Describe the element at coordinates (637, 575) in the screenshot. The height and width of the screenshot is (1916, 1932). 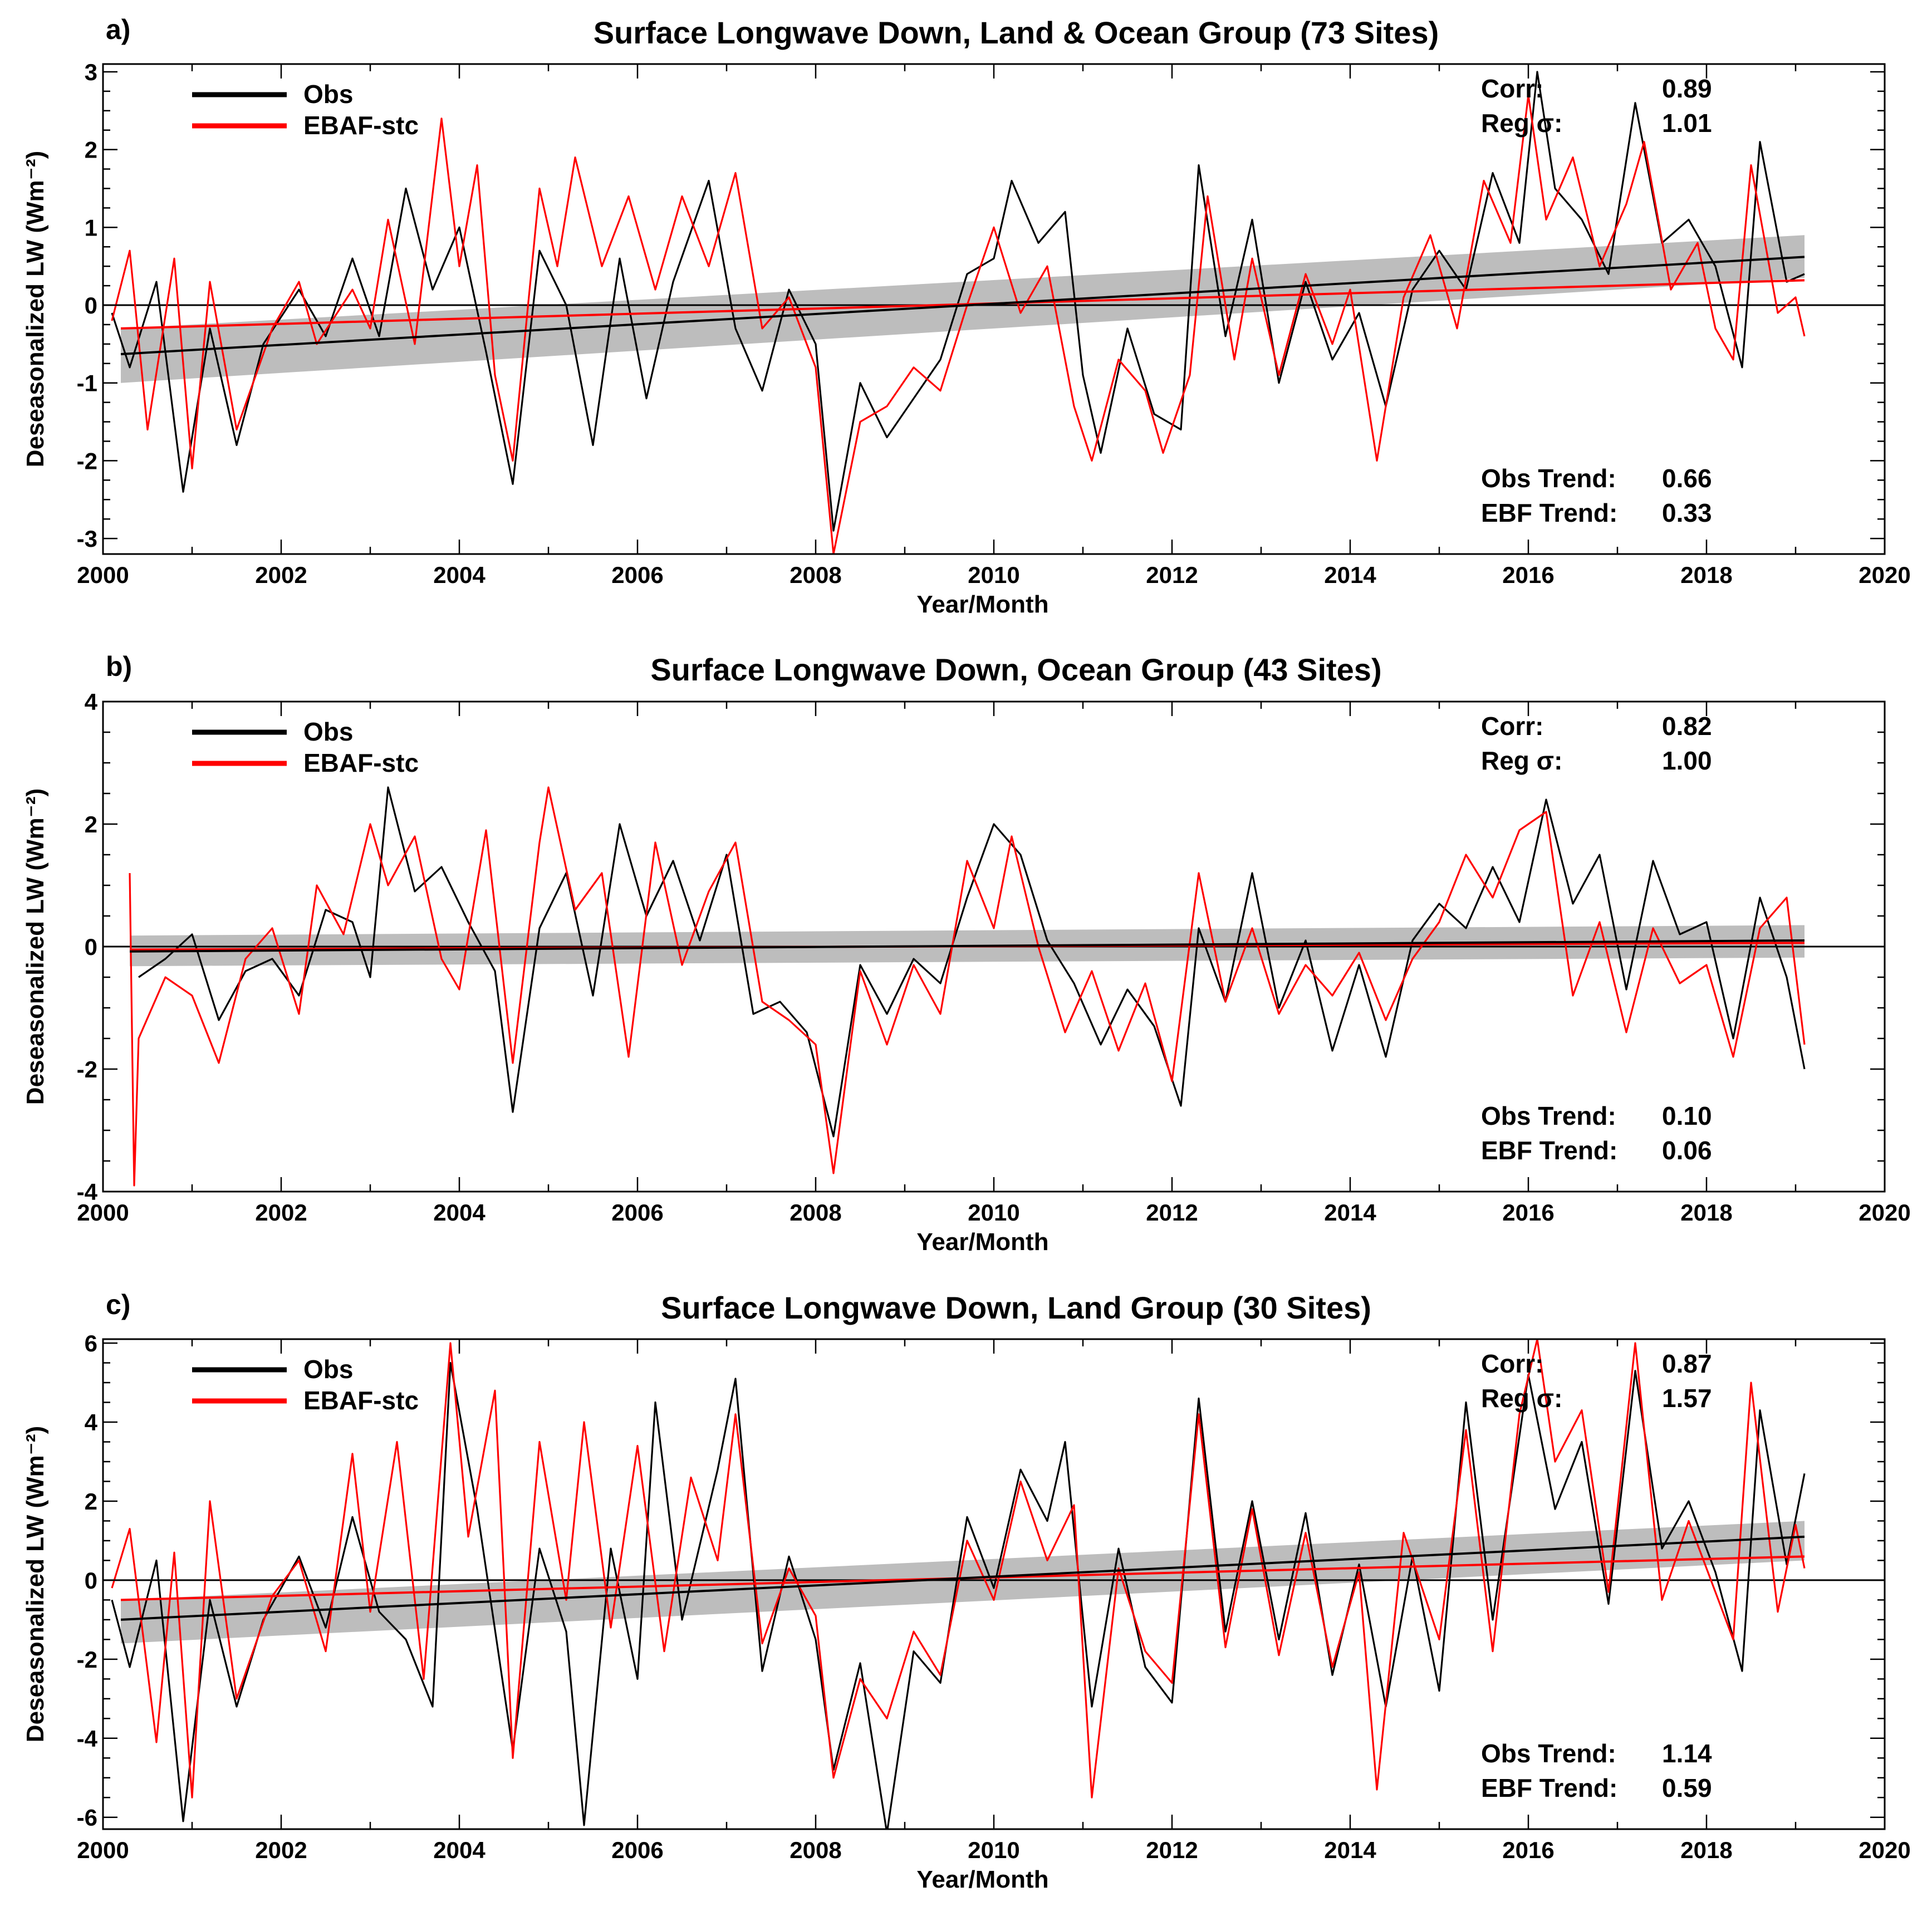
I see `panel-a-xtick-label: 2006` at that location.